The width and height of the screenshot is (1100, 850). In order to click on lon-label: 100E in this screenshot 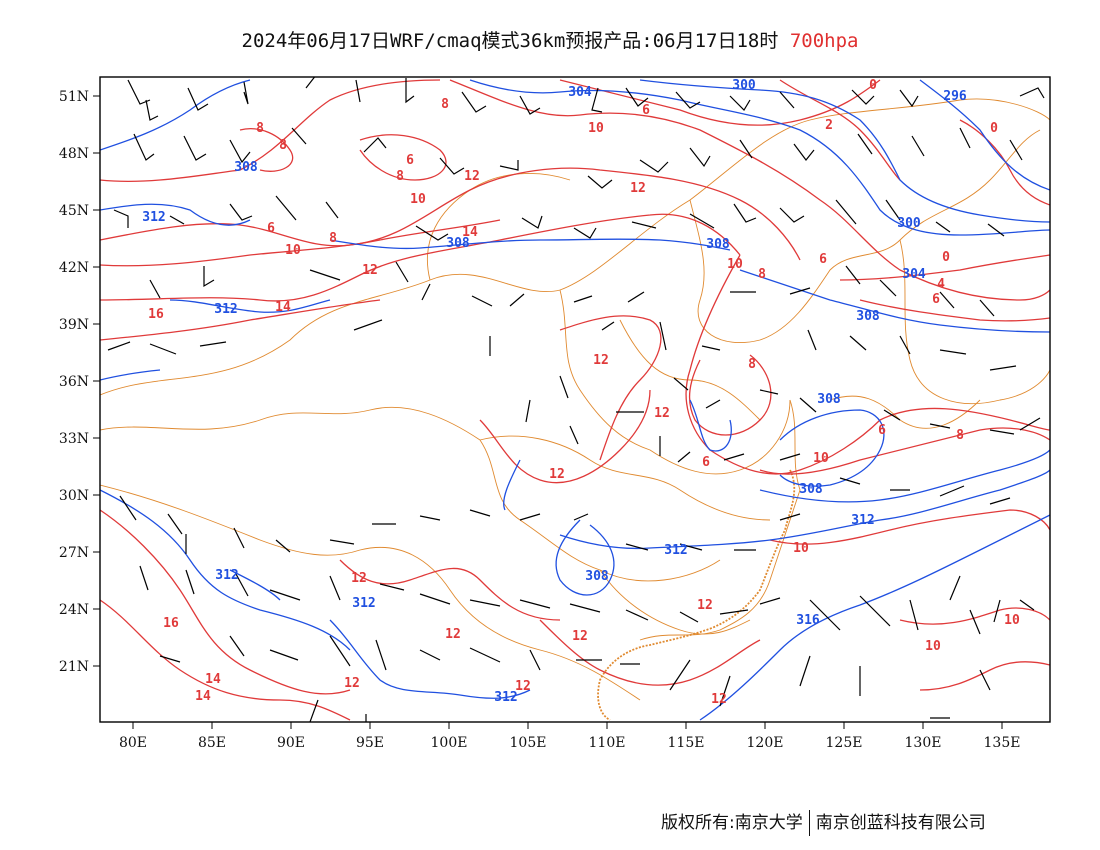, I will do `click(449, 743)`.